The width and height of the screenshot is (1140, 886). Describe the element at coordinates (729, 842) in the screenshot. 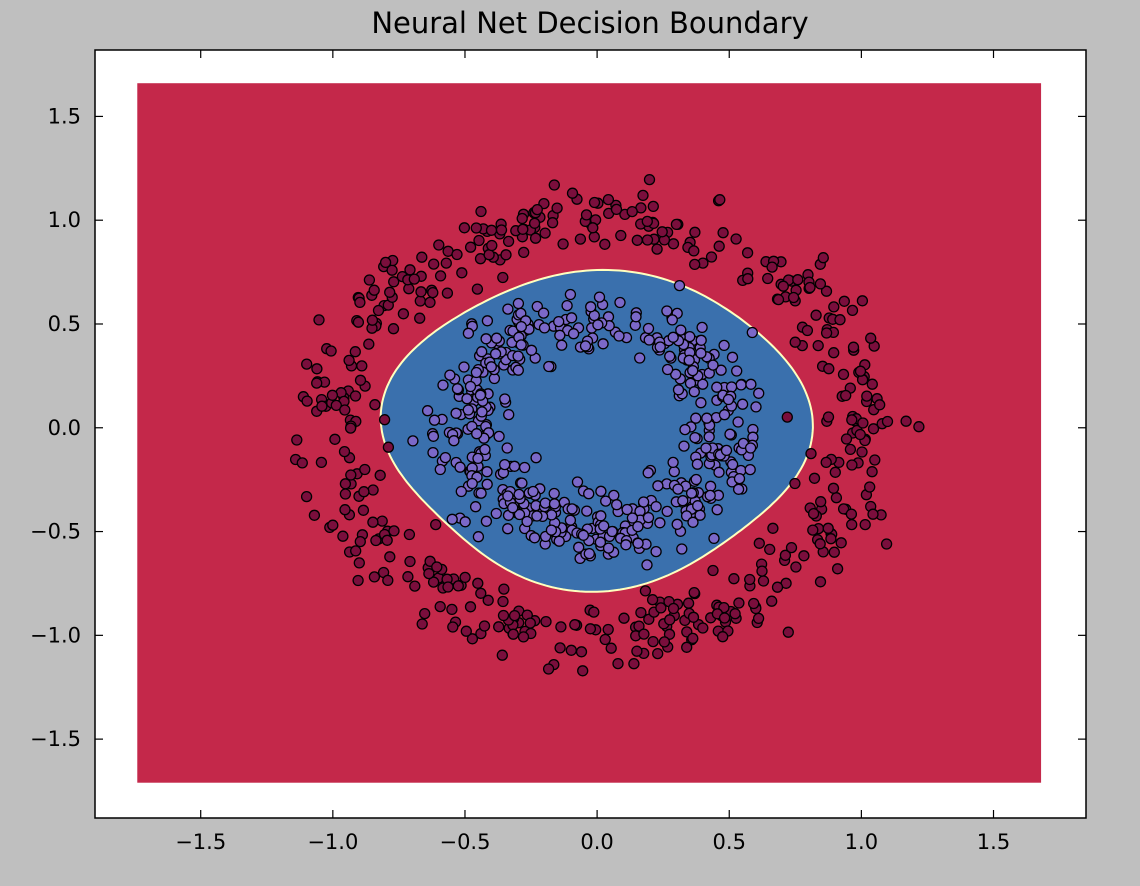

I see `x-tick-label: 0.5` at that location.